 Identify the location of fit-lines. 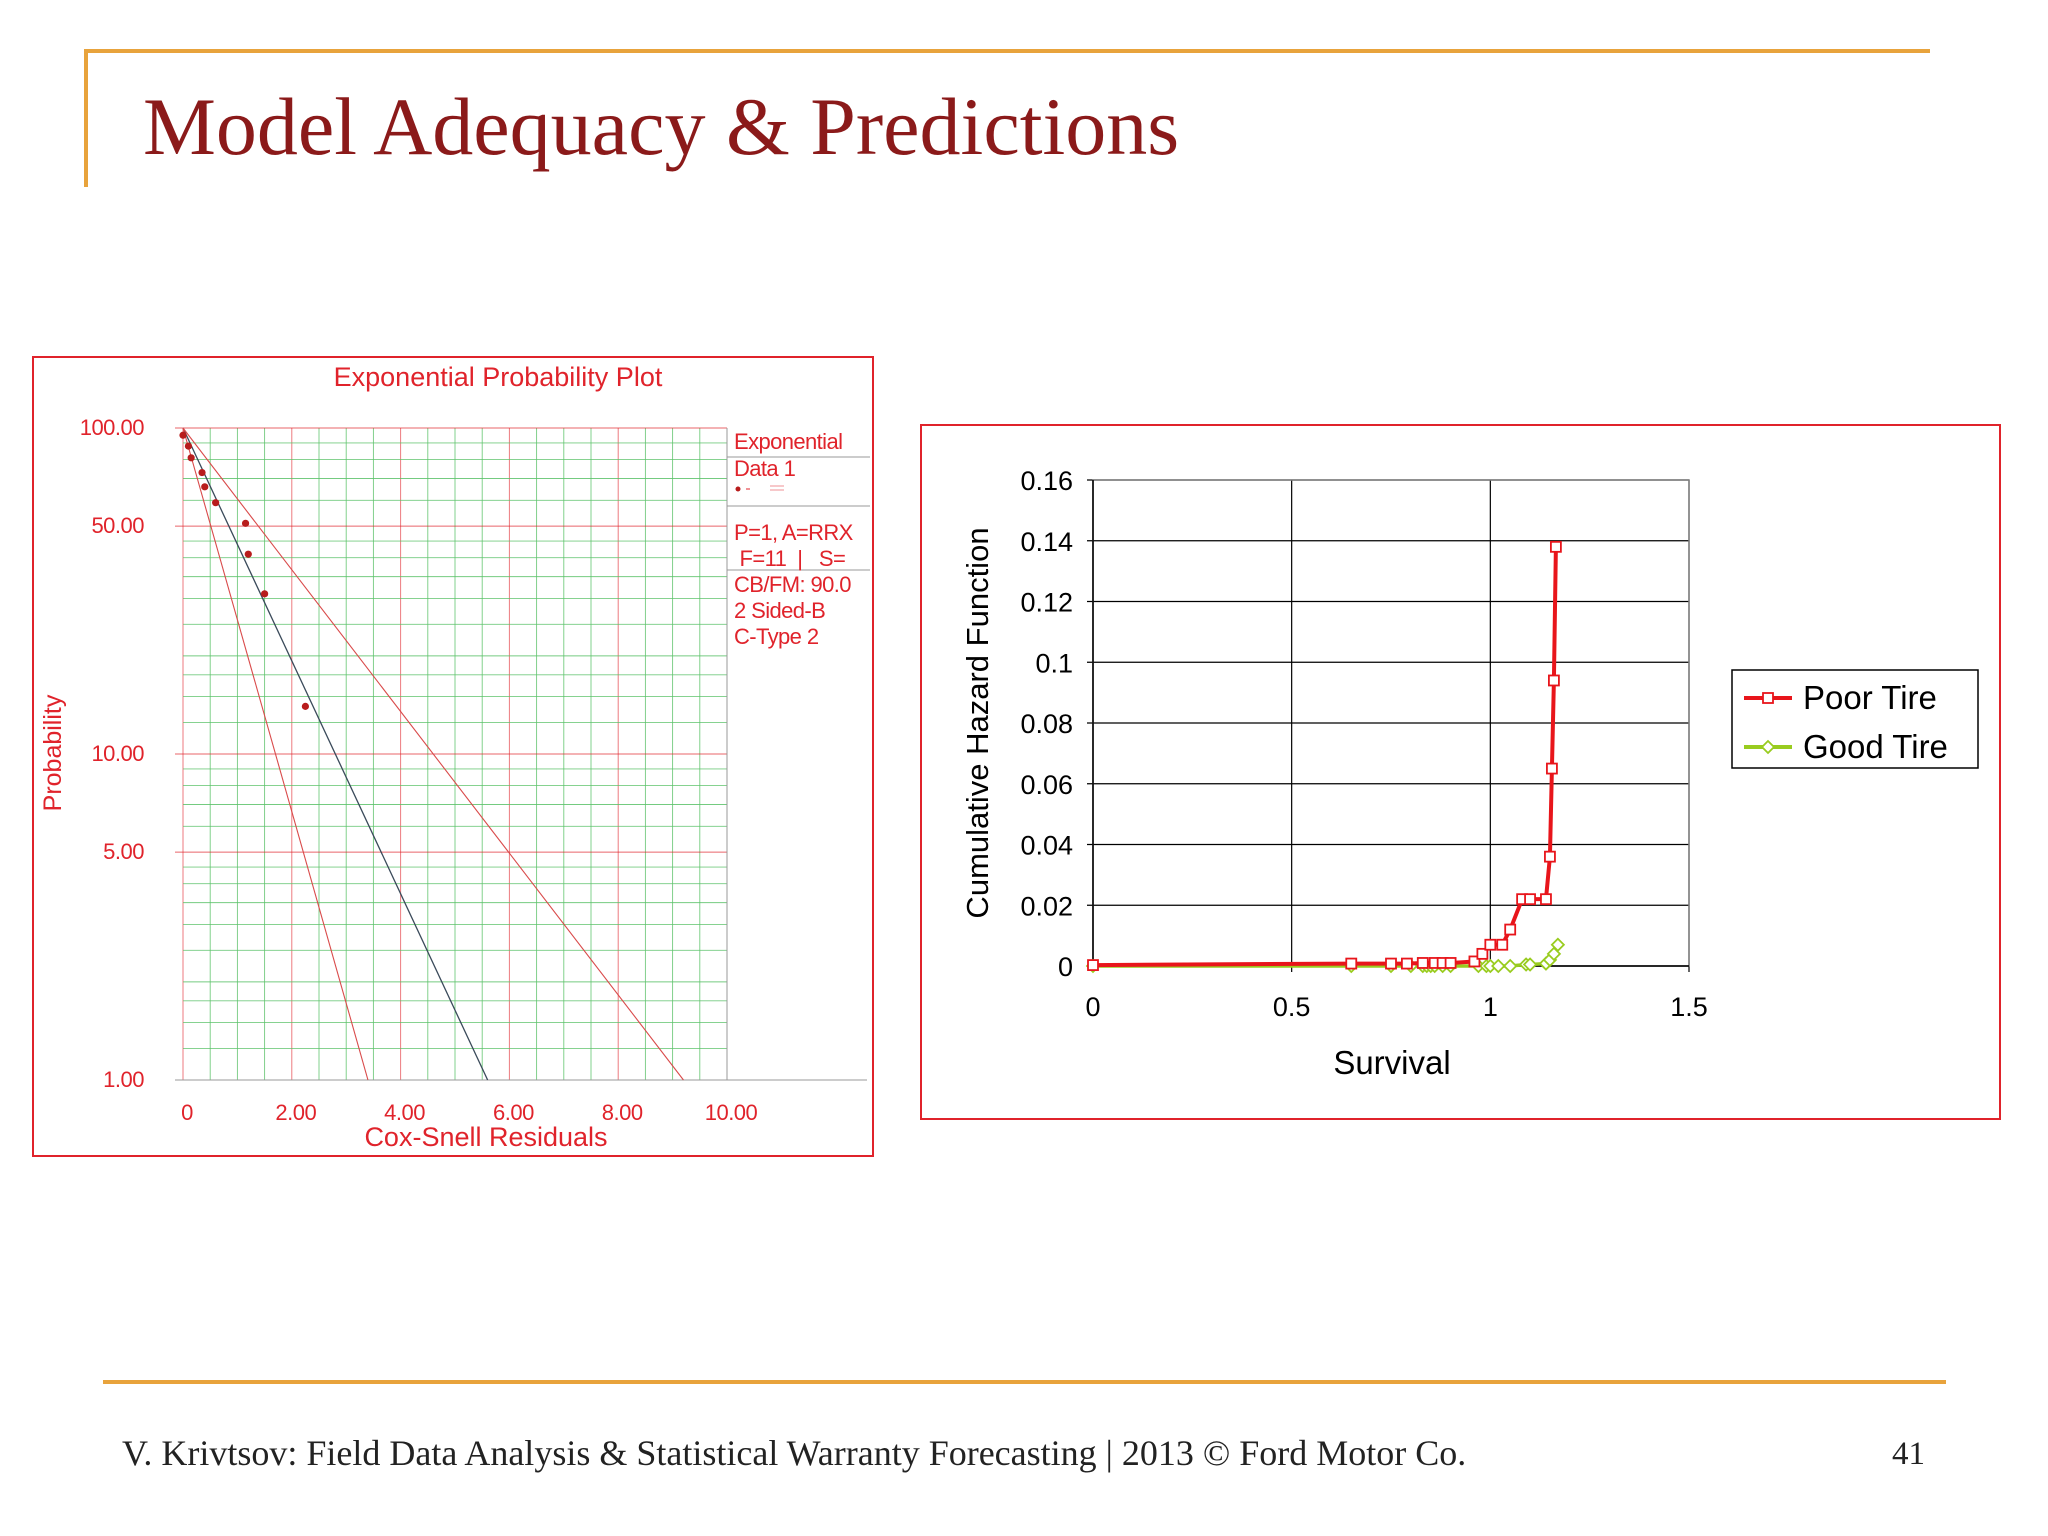
(433, 754).